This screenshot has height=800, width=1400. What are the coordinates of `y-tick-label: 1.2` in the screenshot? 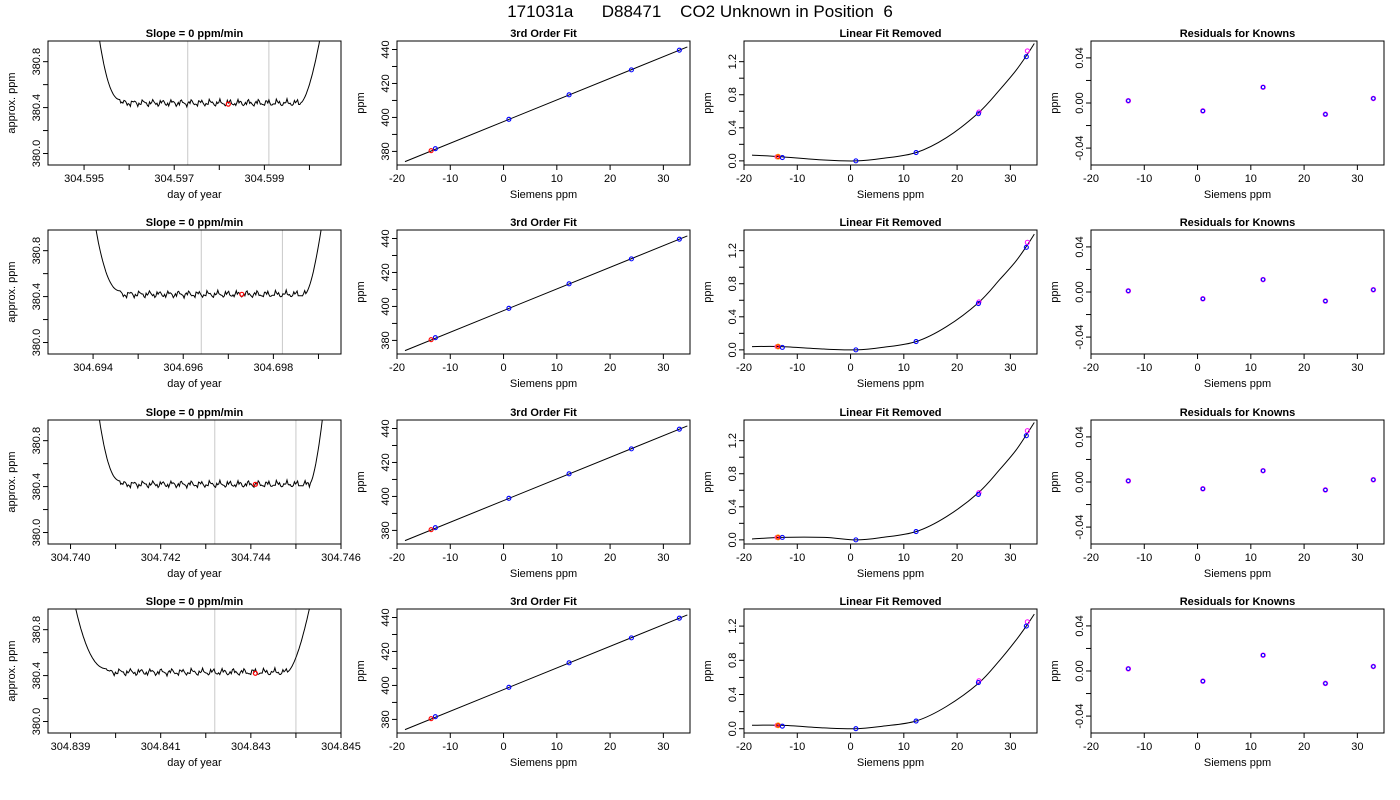 It's located at (733, 440).